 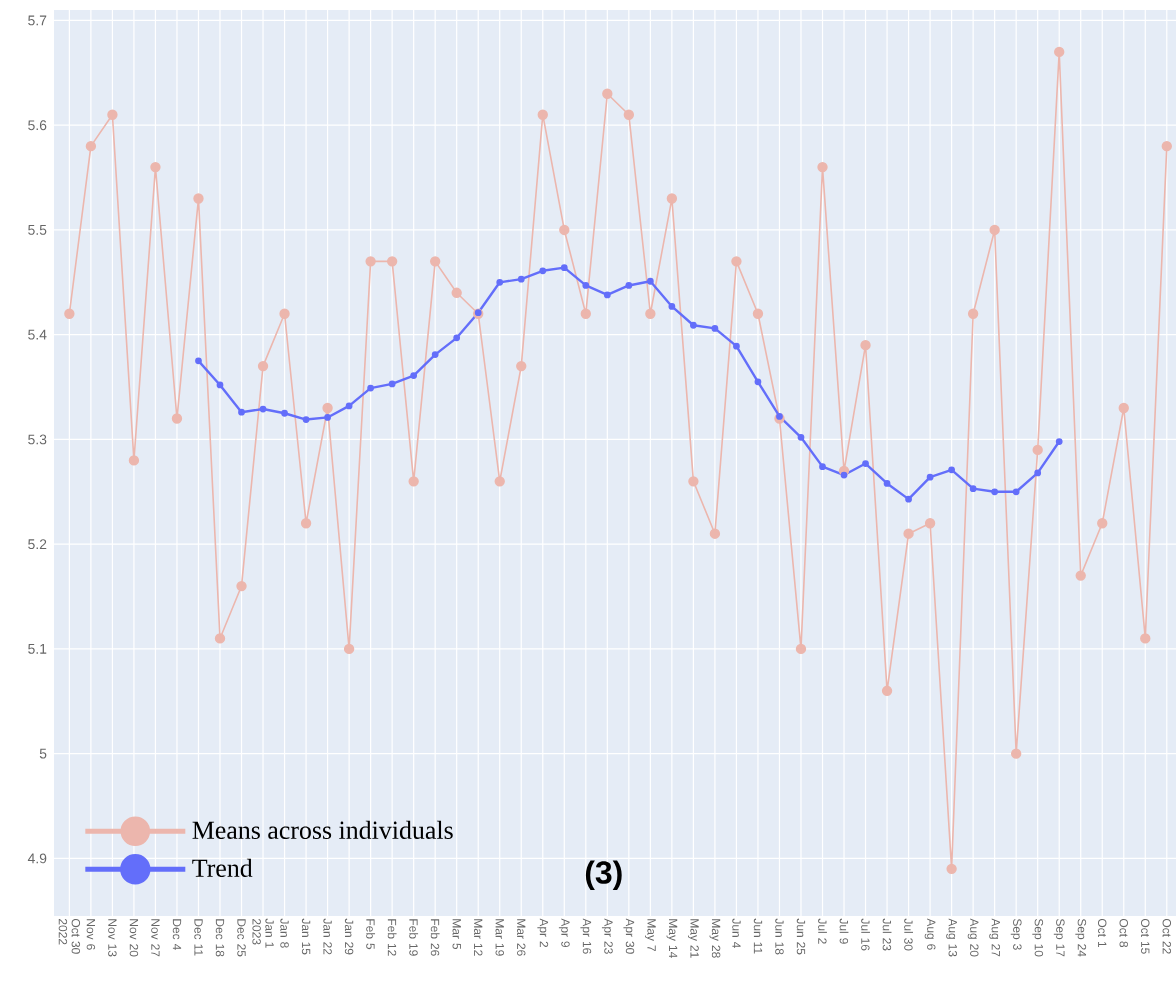 I want to click on legend-label: Means across individuals, so click(x=322, y=829).